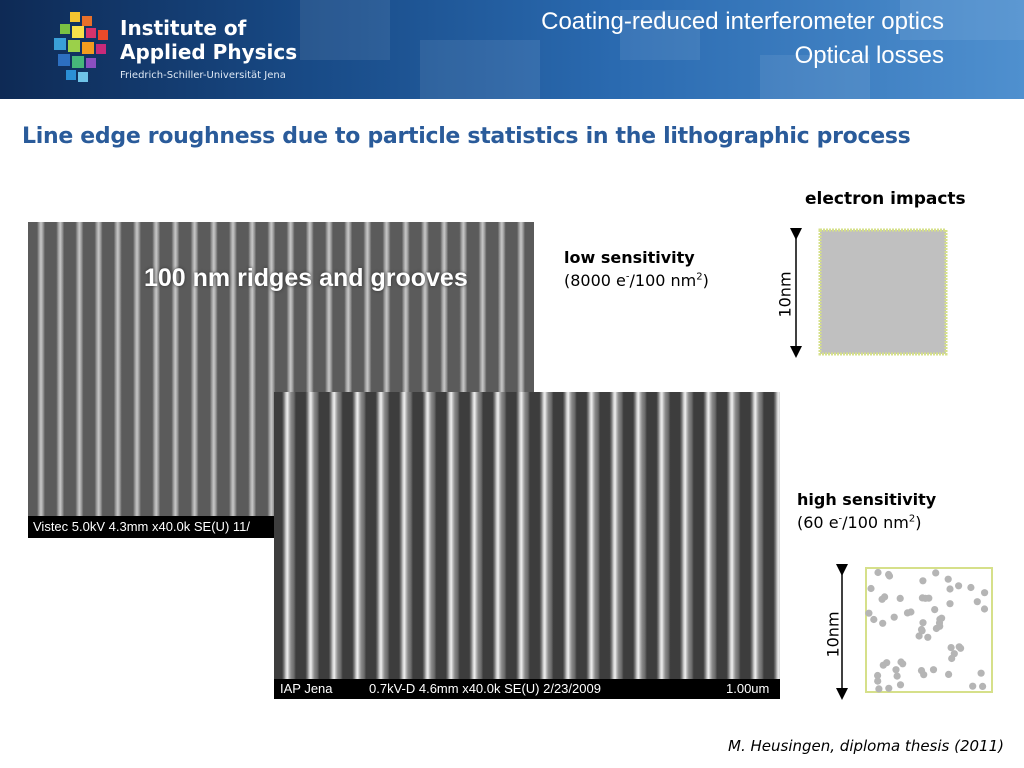 The height and width of the screenshot is (768, 1024). I want to click on electron-impact-dots, so click(927, 630).